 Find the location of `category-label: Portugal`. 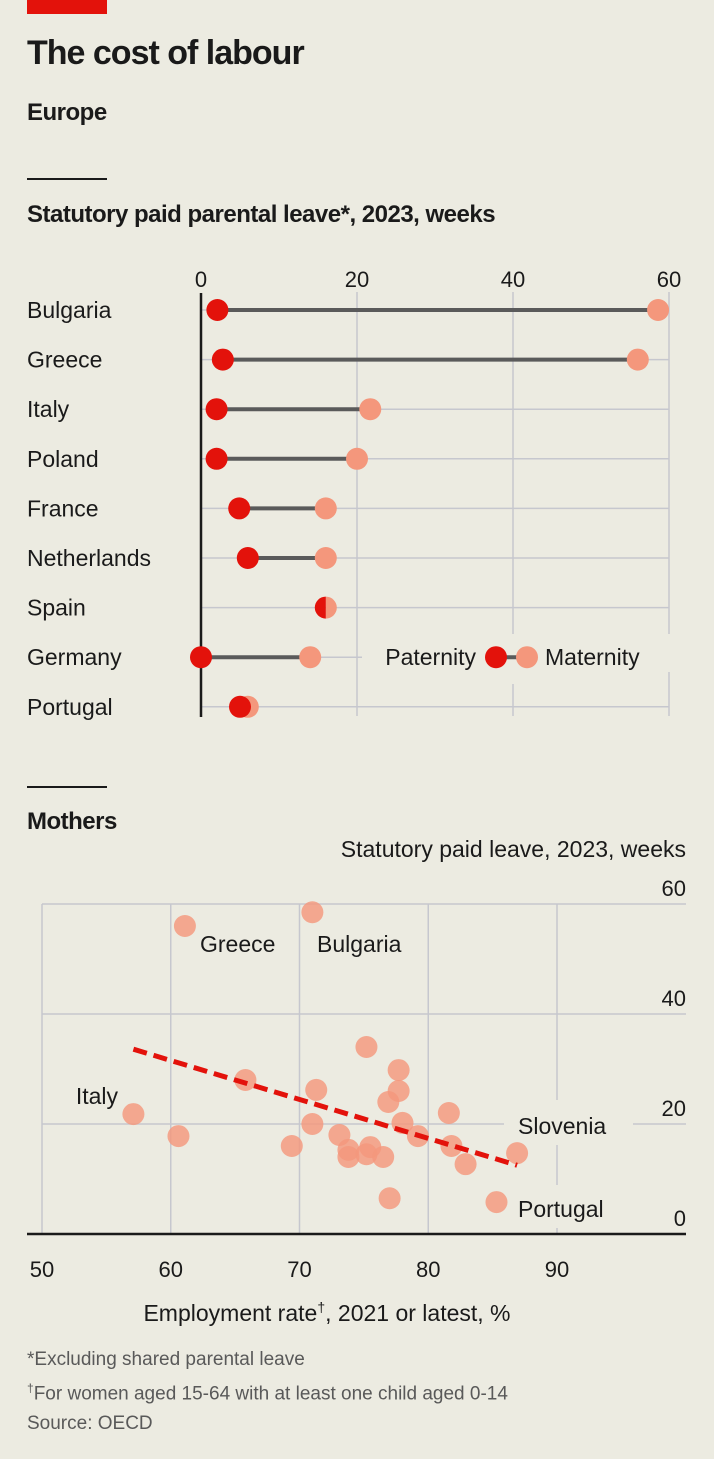

category-label: Portugal is located at coordinates (70, 707).